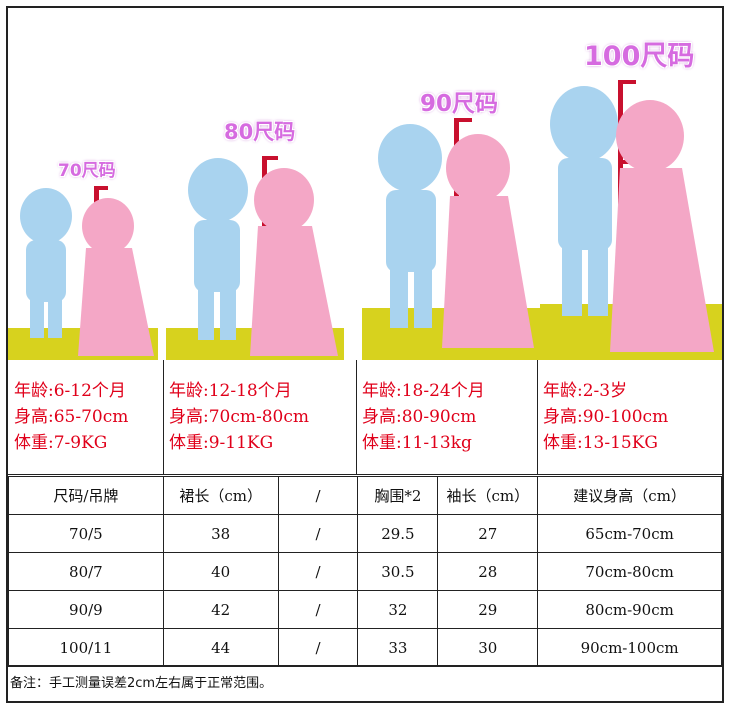 The width and height of the screenshot is (736, 711). What do you see at coordinates (488, 495) in the screenshot?
I see `header-sleeve-length: 袖长（cm）` at bounding box center [488, 495].